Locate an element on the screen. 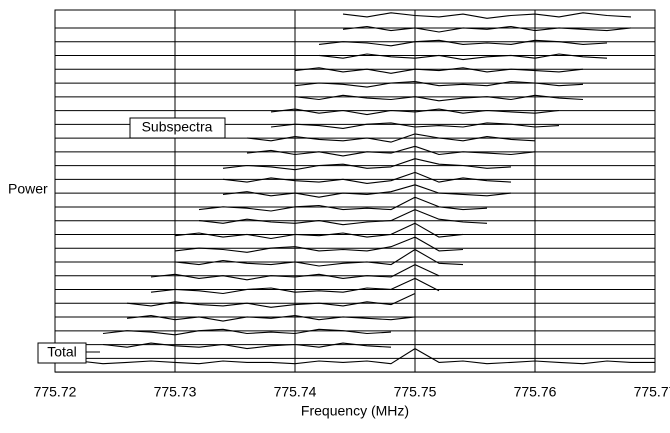  x-axis-label: Frequency (MHz) is located at coordinates (355, 411).